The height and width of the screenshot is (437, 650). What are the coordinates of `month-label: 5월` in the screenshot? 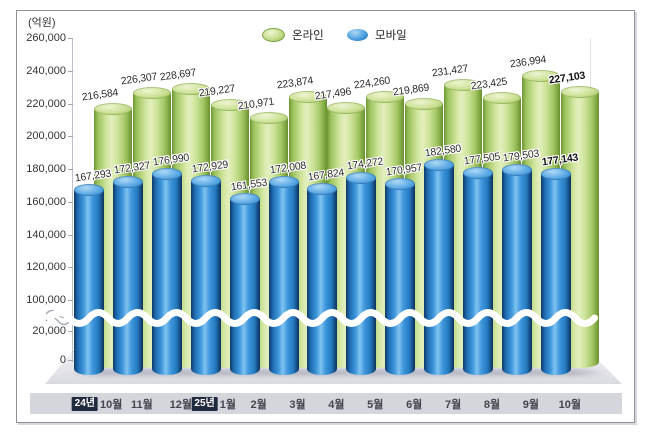 It's located at (375, 404).